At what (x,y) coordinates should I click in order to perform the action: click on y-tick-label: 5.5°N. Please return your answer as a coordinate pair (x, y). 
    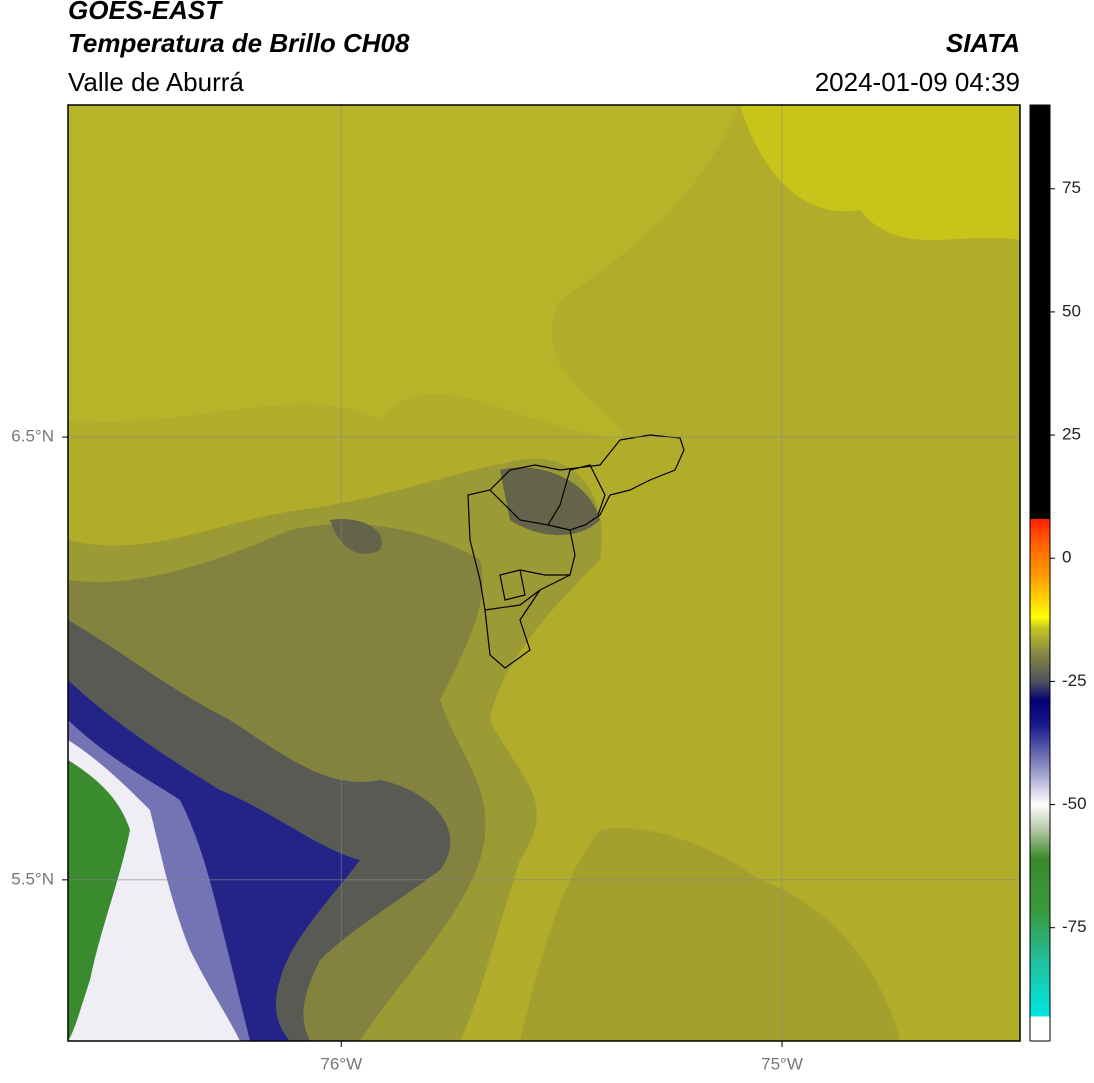
    Looking at the image, I should click on (32, 878).